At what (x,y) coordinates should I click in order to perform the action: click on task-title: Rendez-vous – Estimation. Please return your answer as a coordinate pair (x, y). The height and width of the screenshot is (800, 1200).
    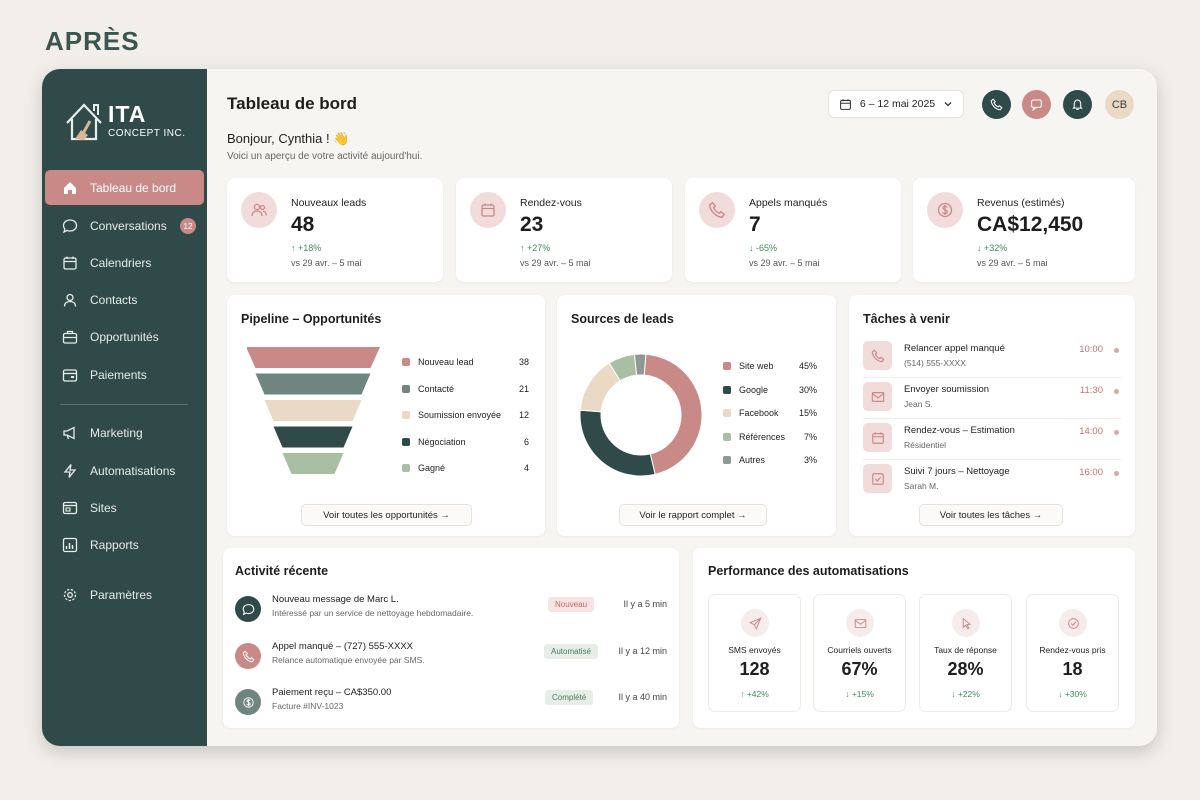
    Looking at the image, I should click on (959, 430).